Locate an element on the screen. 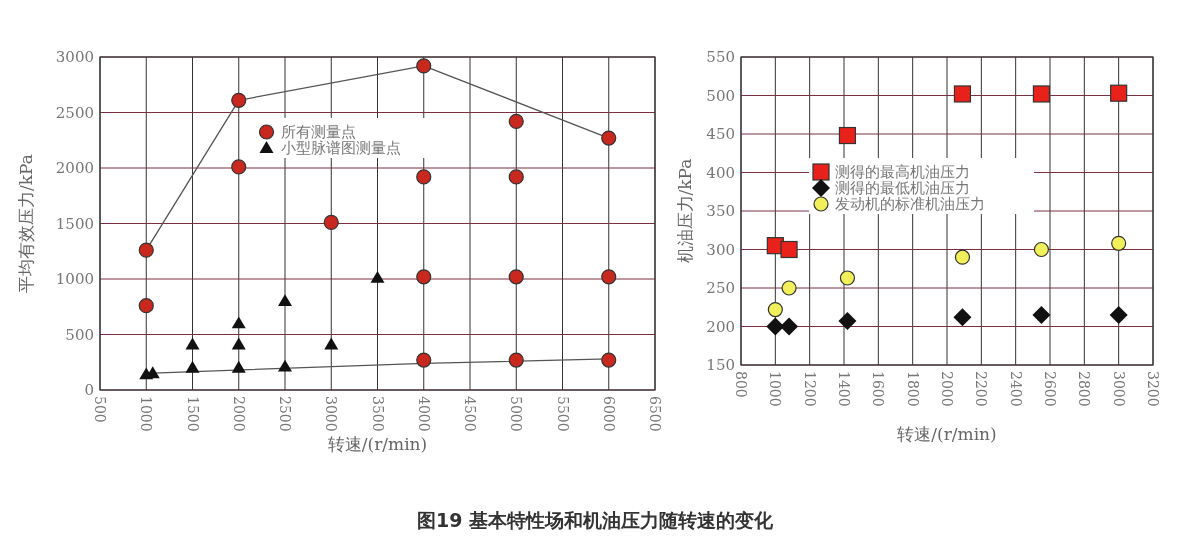 This screenshot has height=558, width=1190. y-tick-label: 150 is located at coordinates (720, 365).